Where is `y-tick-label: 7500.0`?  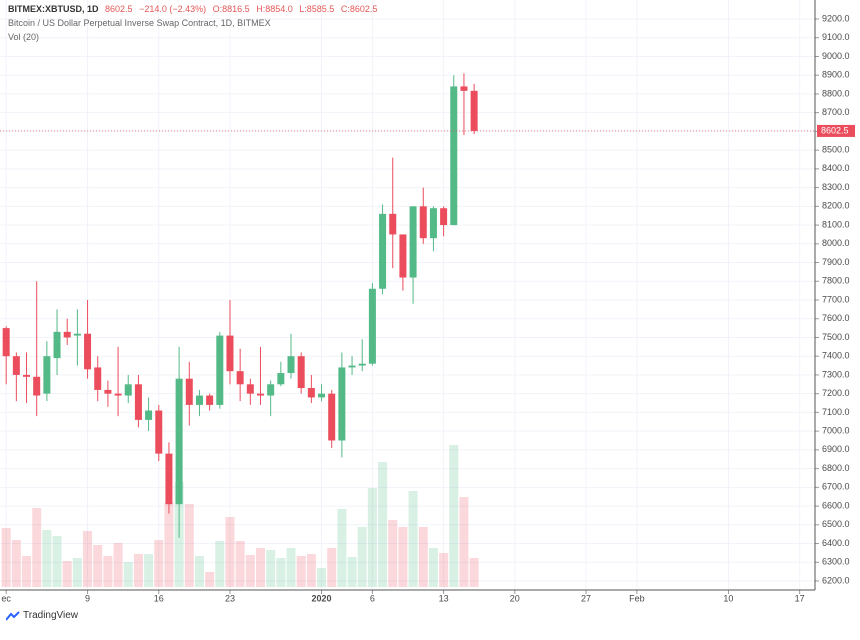
y-tick-label: 7500.0 is located at coordinates (836, 337).